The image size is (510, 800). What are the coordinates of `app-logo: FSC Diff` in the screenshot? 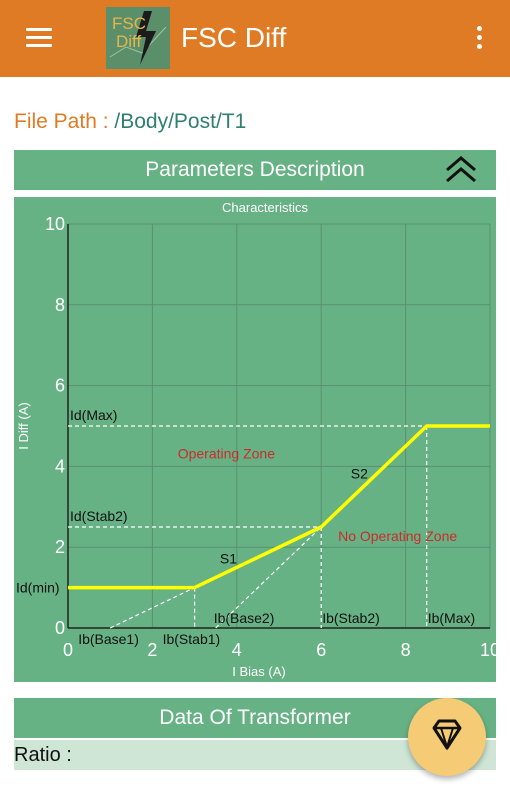 It's located at (138, 38).